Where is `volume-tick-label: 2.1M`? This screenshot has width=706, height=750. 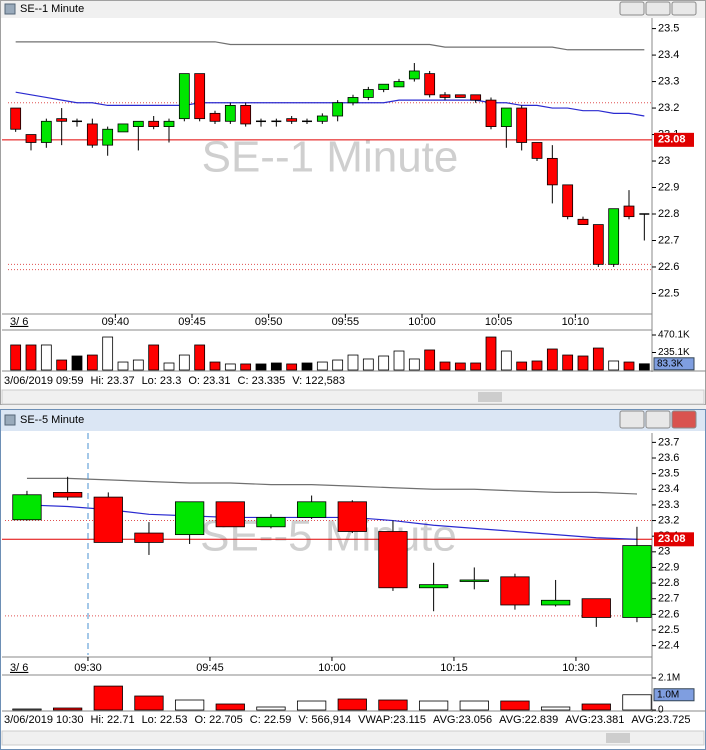 volume-tick-label: 2.1M is located at coordinates (669, 678).